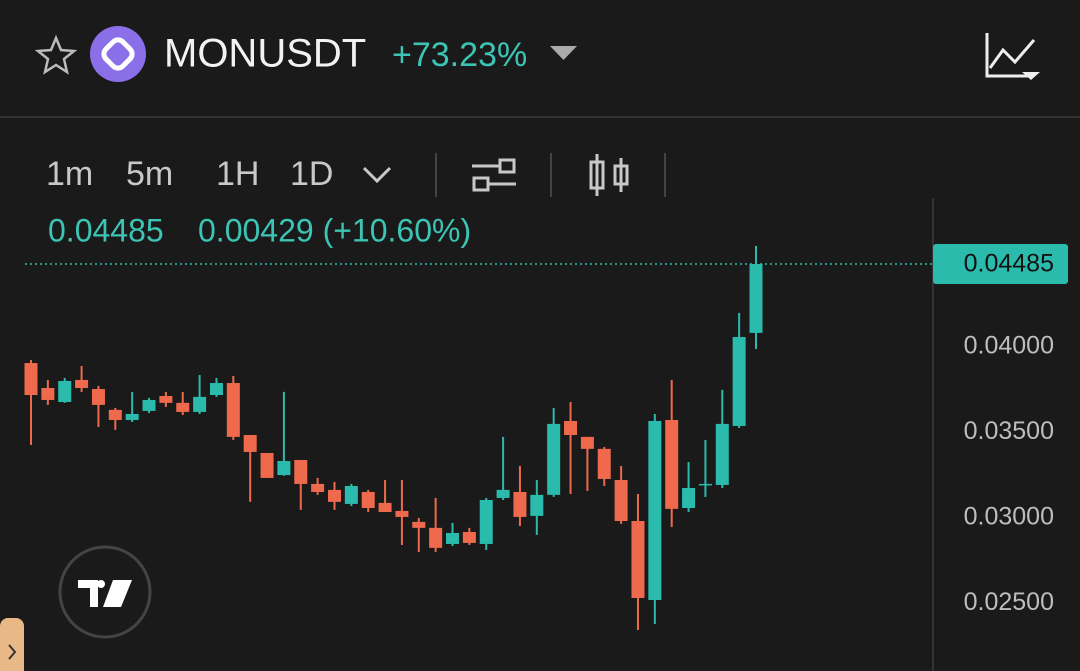 This screenshot has width=1080, height=671. What do you see at coordinates (377, 175) in the screenshot?
I see `interval-more` at bounding box center [377, 175].